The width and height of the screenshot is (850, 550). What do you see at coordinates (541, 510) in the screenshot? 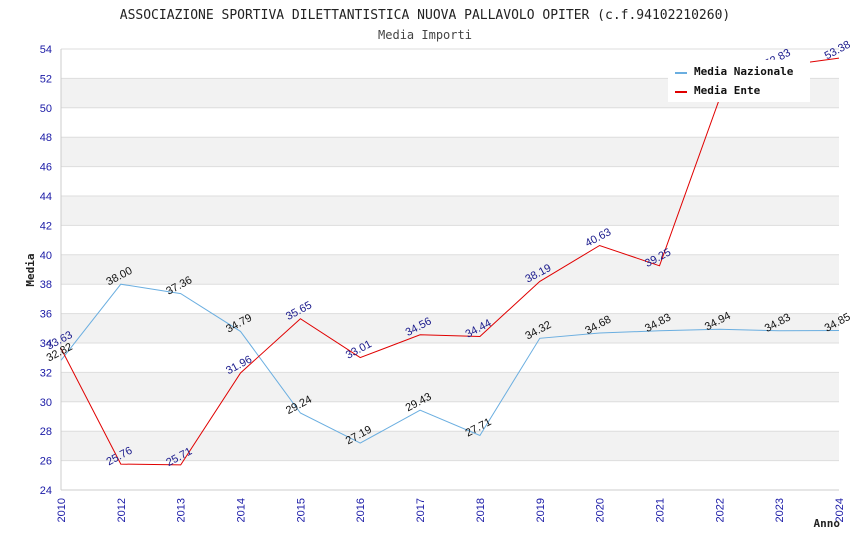
I see `x-tick-label: 2019` at bounding box center [541, 510].